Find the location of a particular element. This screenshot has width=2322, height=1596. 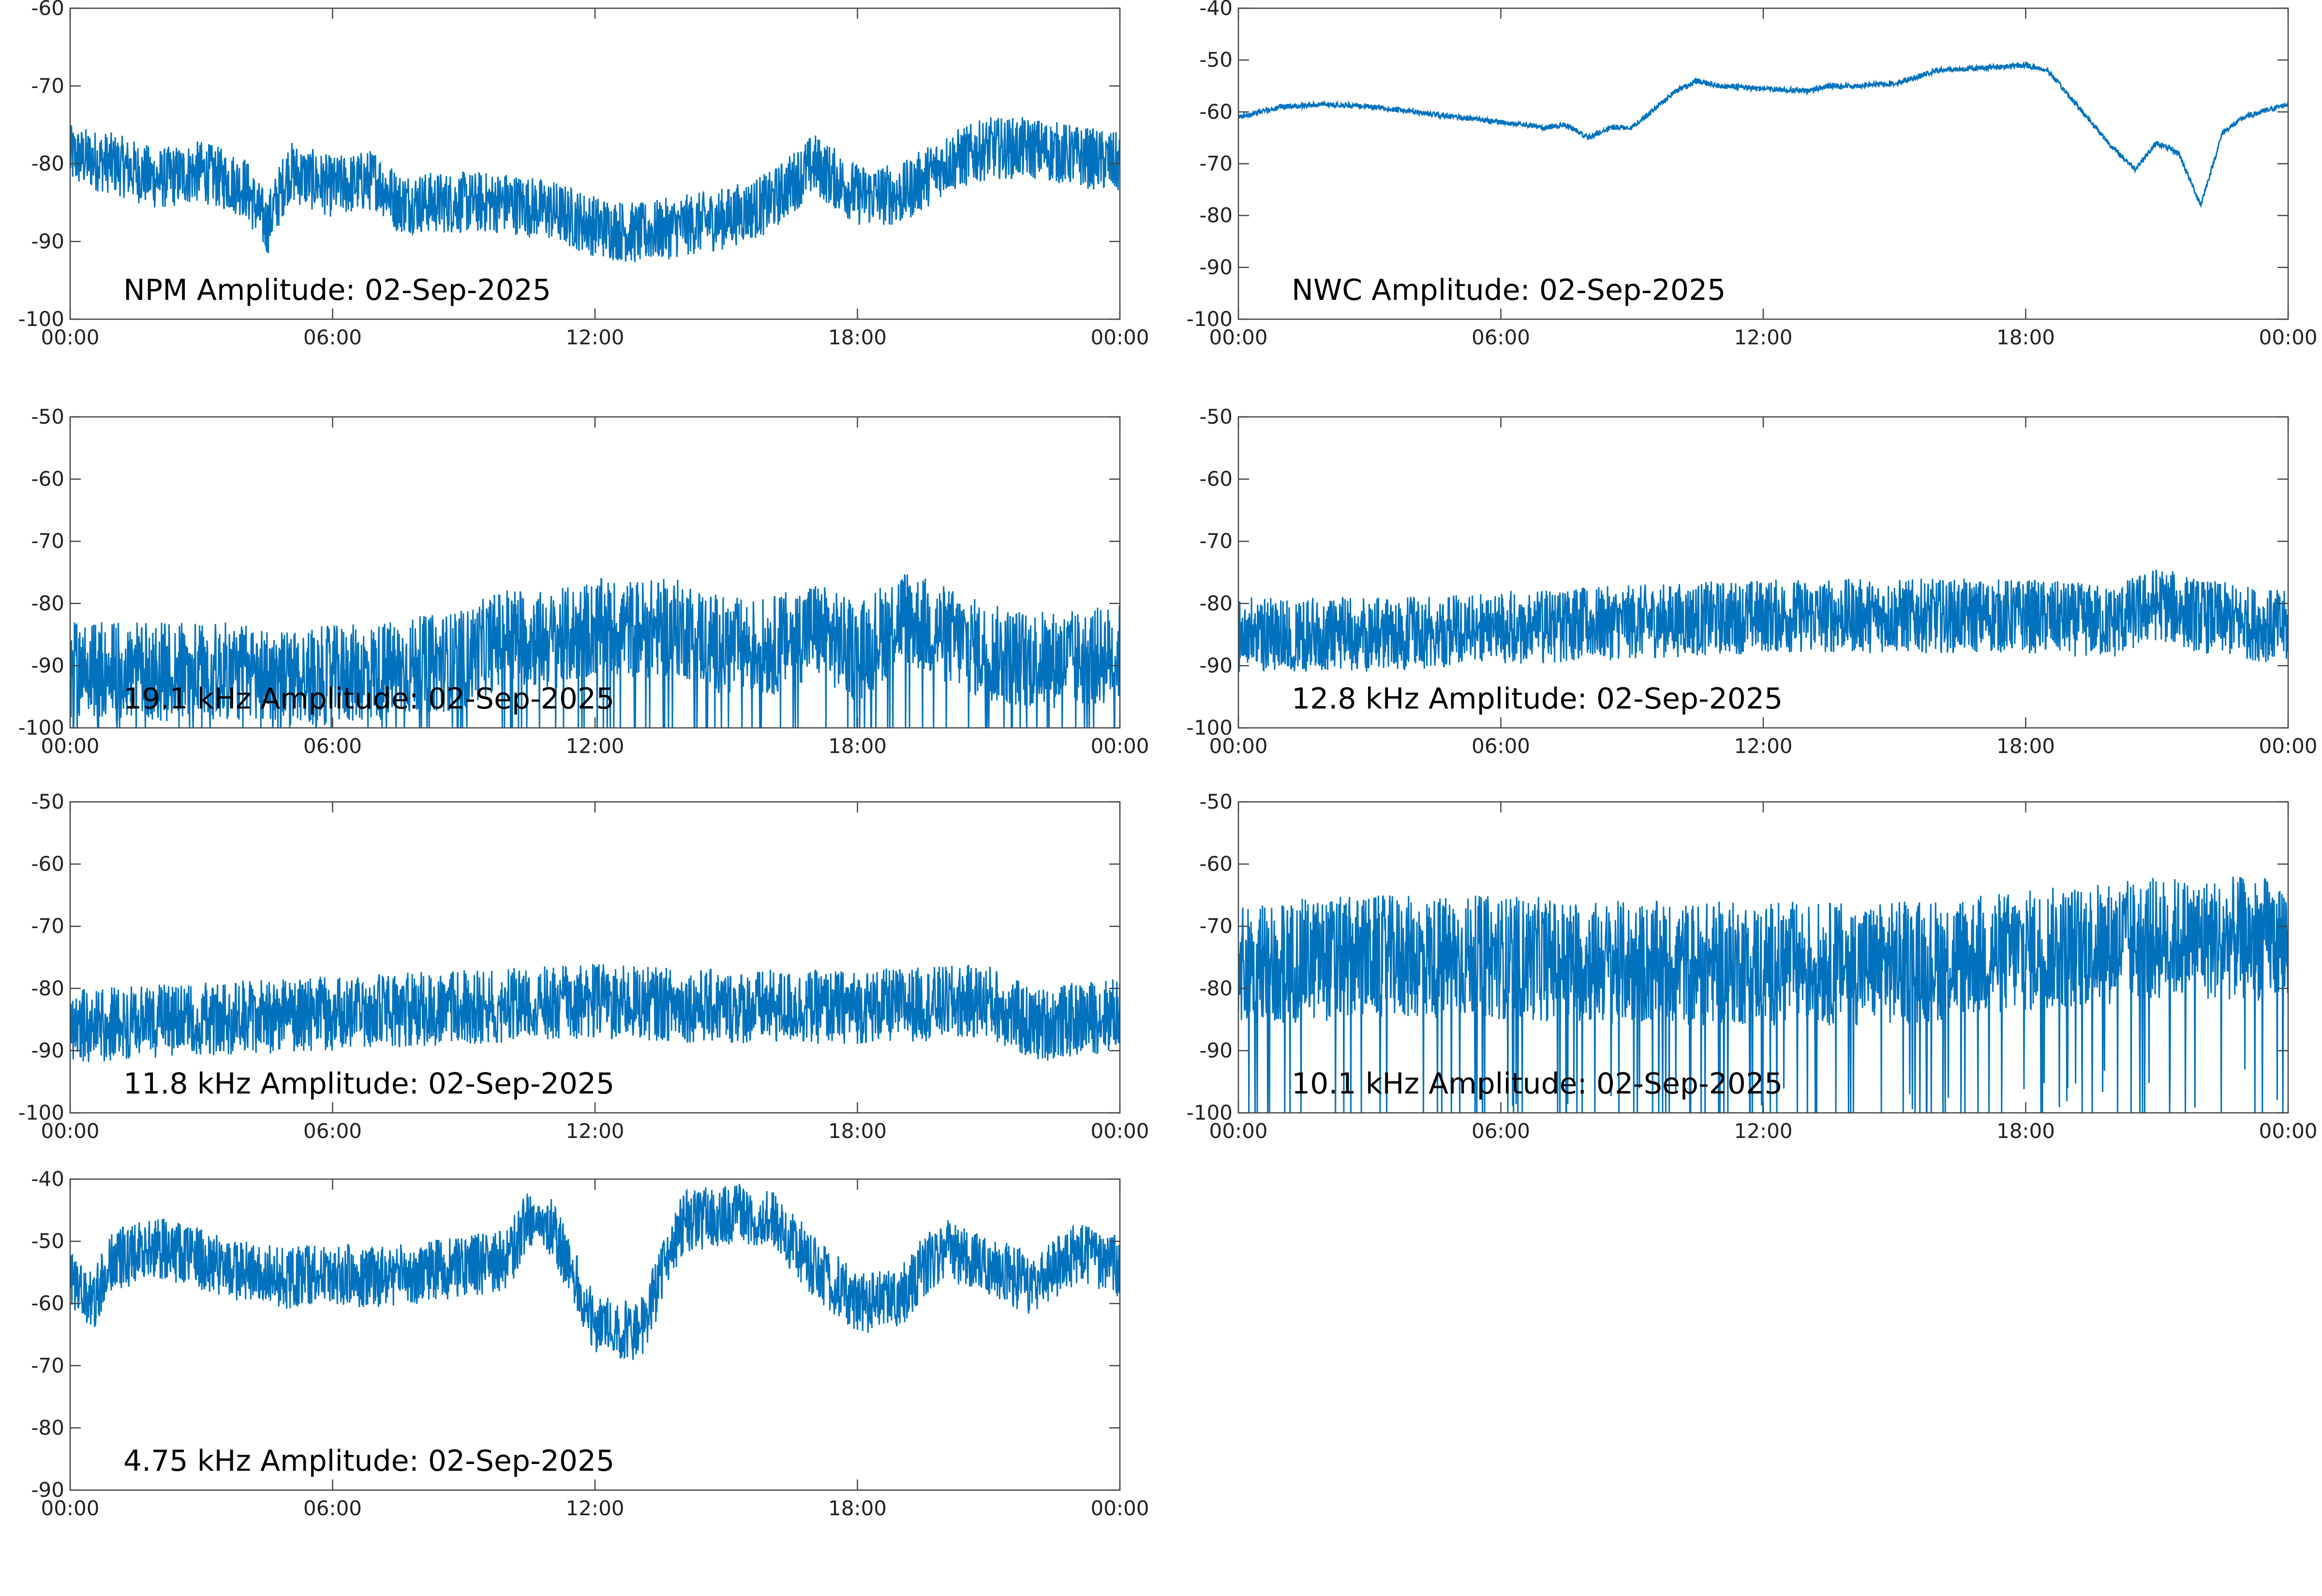

panel-title: 19.1 kHz Amplitude: 02-Sep-2025 is located at coordinates (368, 699).